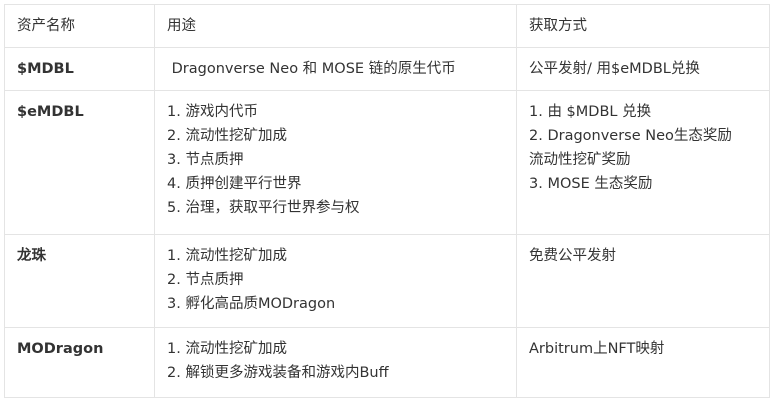 This screenshot has width=772, height=402. What do you see at coordinates (79, 281) in the screenshot?
I see `asset-name: 龙珠` at bounding box center [79, 281].